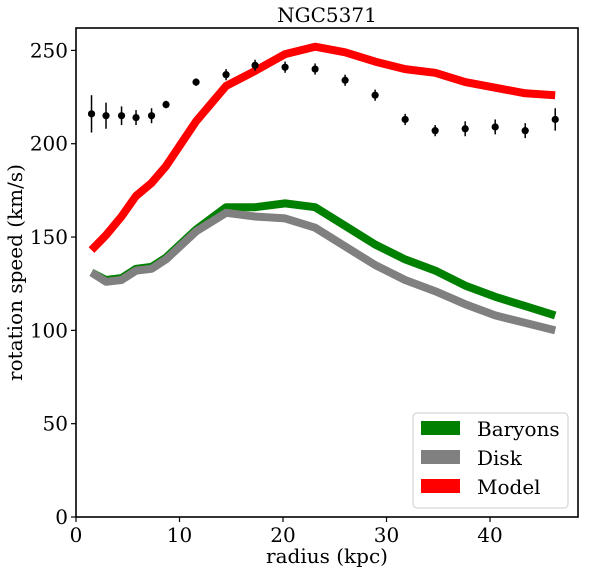  I want to click on y-tick-label: 50, so click(55, 424).